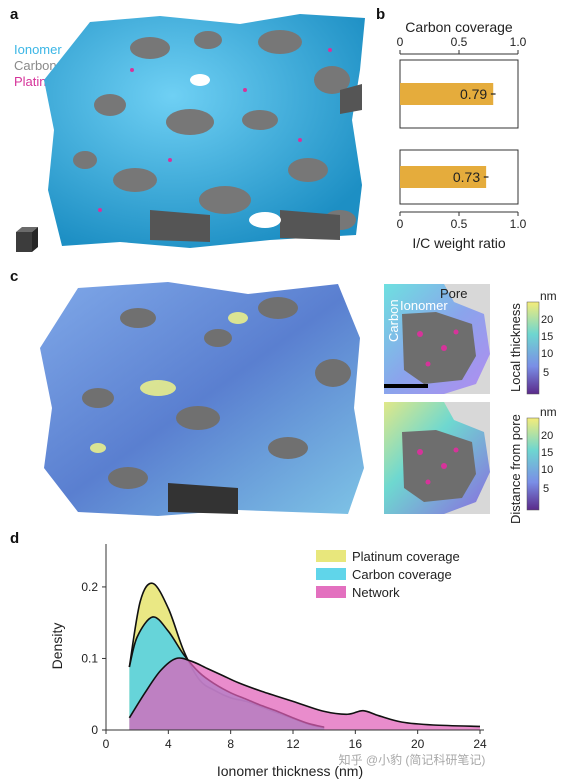 The width and height of the screenshot is (562, 784). I want to click on colorbar2-tick: 10, so click(547, 470).